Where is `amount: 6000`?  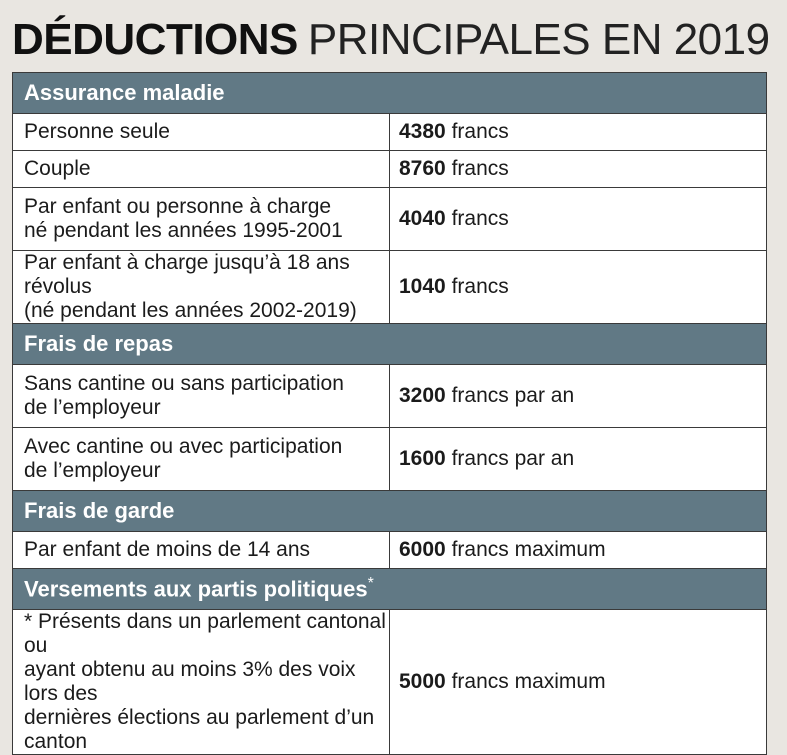
amount: 6000 is located at coordinates (422, 549).